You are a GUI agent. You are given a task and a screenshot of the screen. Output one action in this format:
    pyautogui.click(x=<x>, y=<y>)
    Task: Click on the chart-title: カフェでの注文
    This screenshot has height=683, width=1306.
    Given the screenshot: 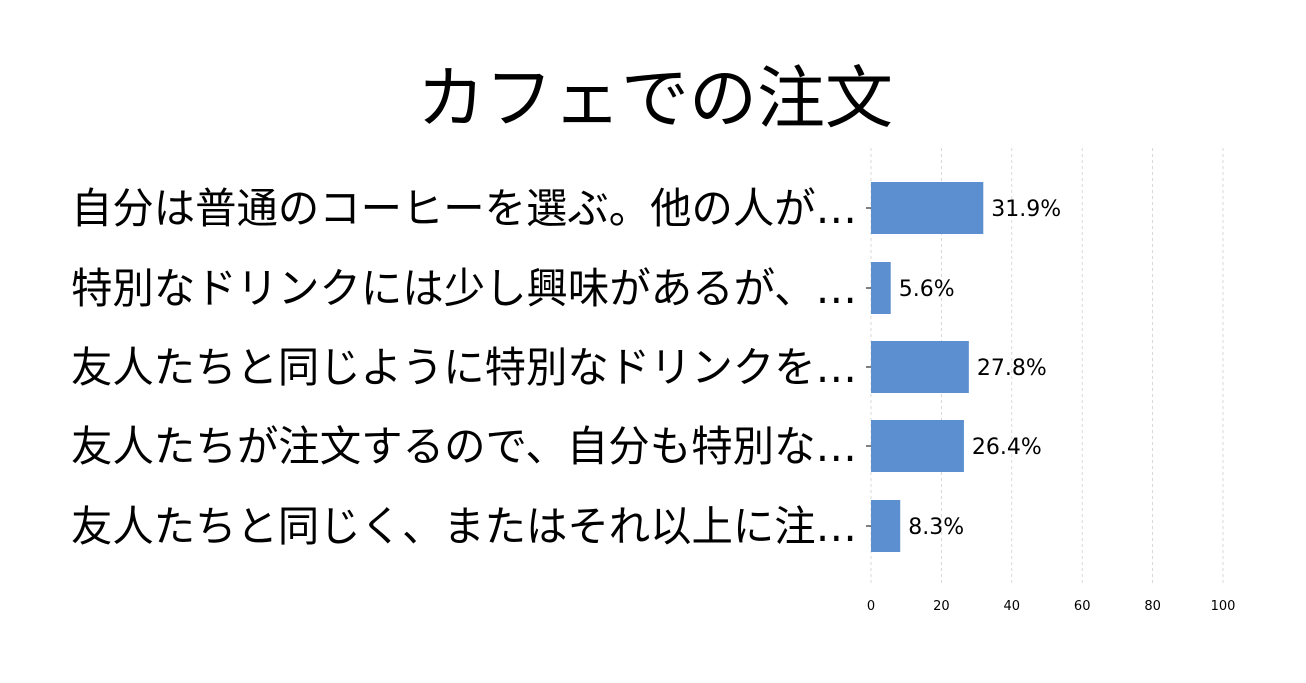 What is the action you would take?
    pyautogui.click(x=655, y=99)
    